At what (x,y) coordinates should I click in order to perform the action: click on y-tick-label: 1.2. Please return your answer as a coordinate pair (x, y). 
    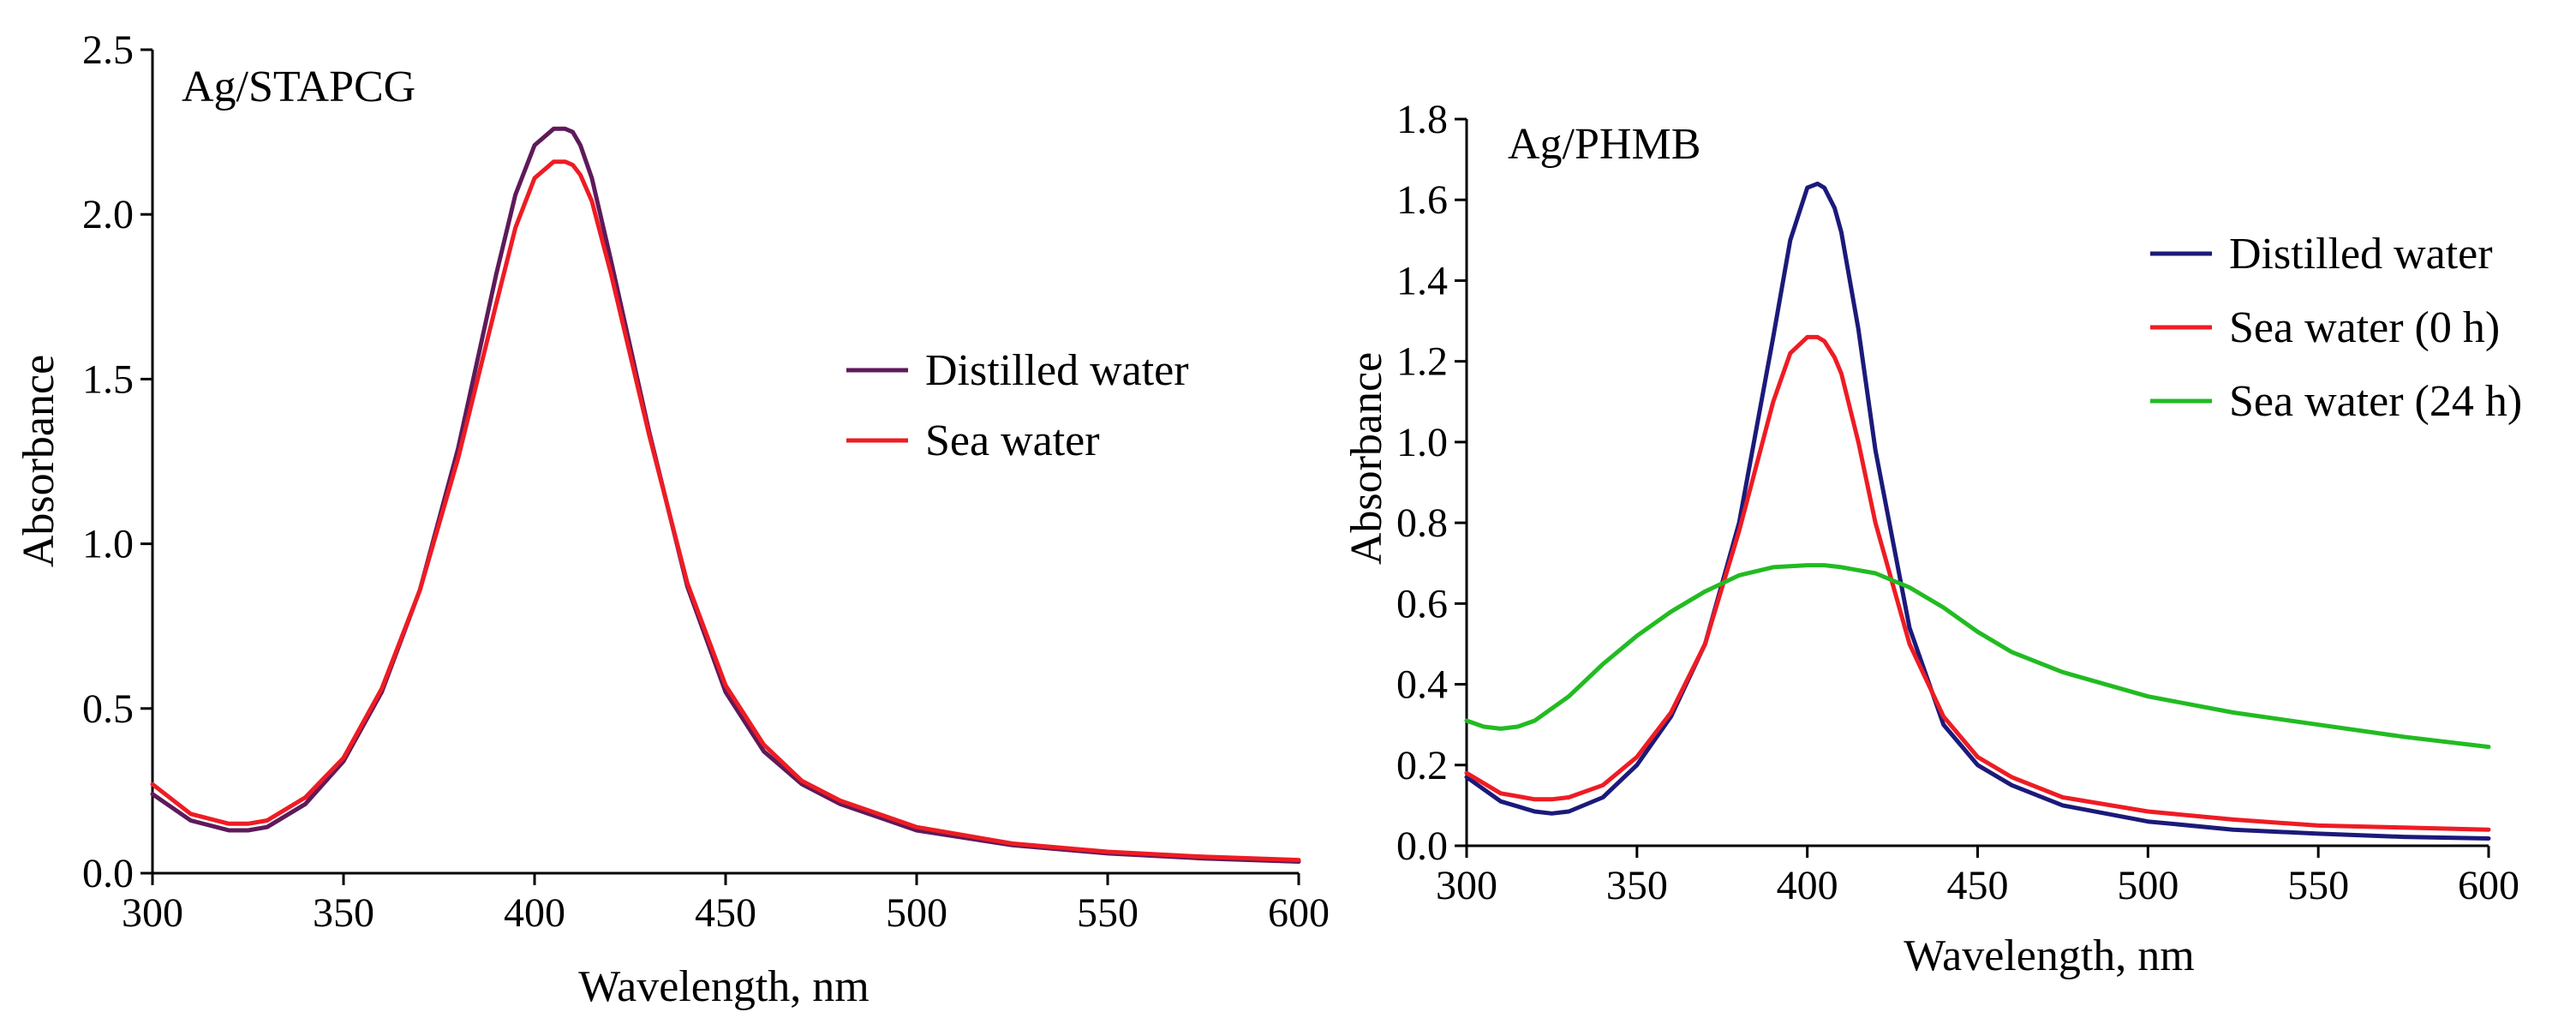
    Looking at the image, I should click on (1422, 362).